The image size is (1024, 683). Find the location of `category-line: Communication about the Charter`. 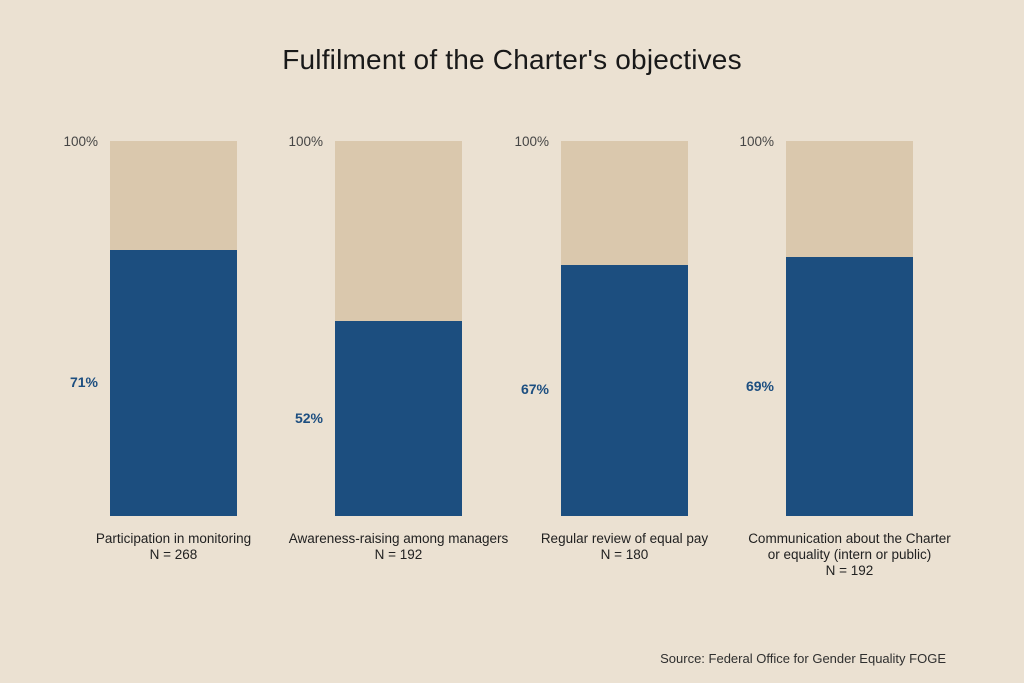

category-line: Communication about the Charter is located at coordinates (849, 538).